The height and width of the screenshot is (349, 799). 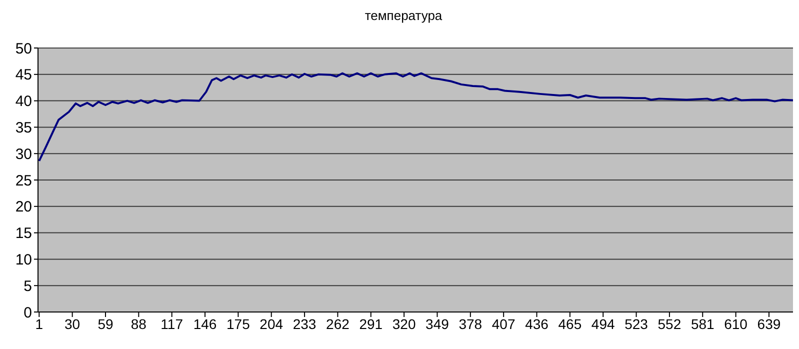 I want to click on y-tick-label: 45, so click(x=23, y=75).